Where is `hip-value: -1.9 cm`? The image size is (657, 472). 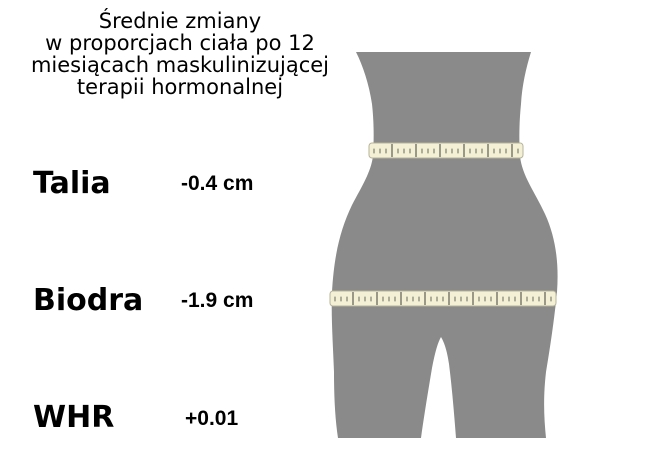
hip-value: -1.9 cm is located at coordinates (217, 300).